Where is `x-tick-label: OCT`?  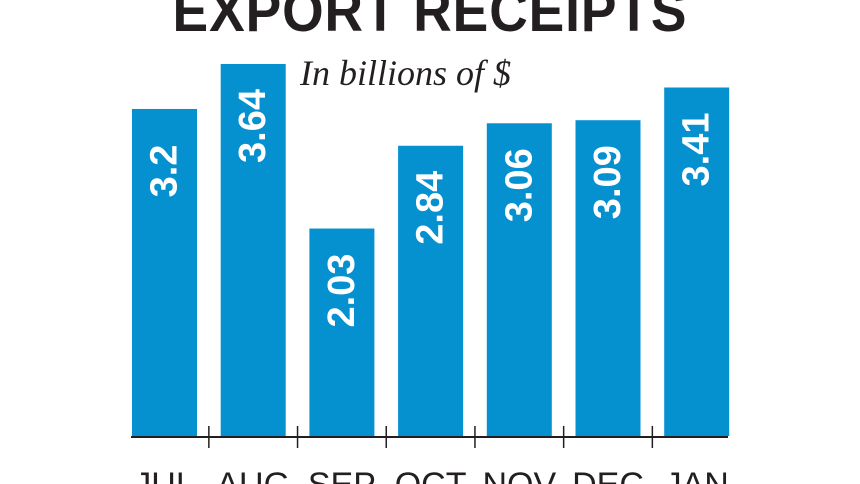 x-tick-label: OCT is located at coordinates (431, 475).